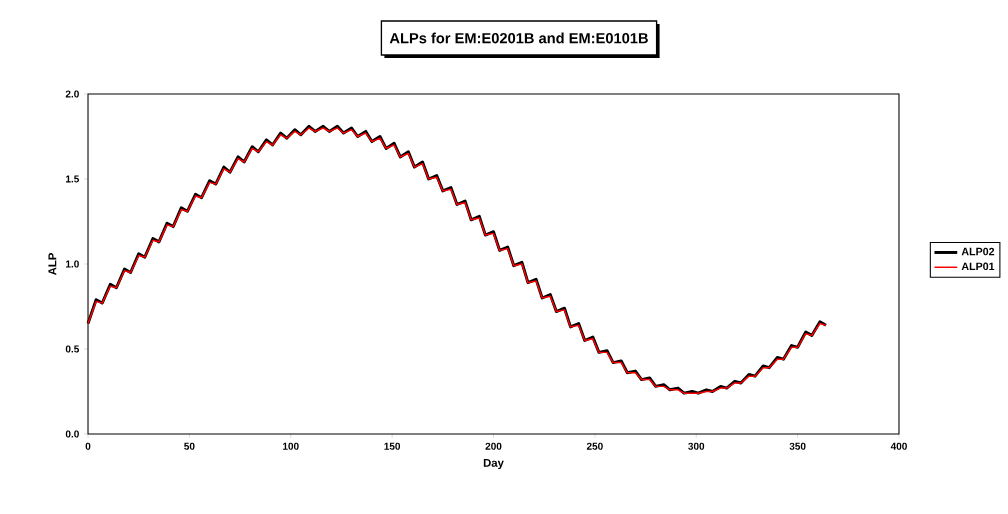 Image resolution: width=1008 pixels, height=514 pixels. I want to click on y-tick-label: 1.5, so click(73, 179).